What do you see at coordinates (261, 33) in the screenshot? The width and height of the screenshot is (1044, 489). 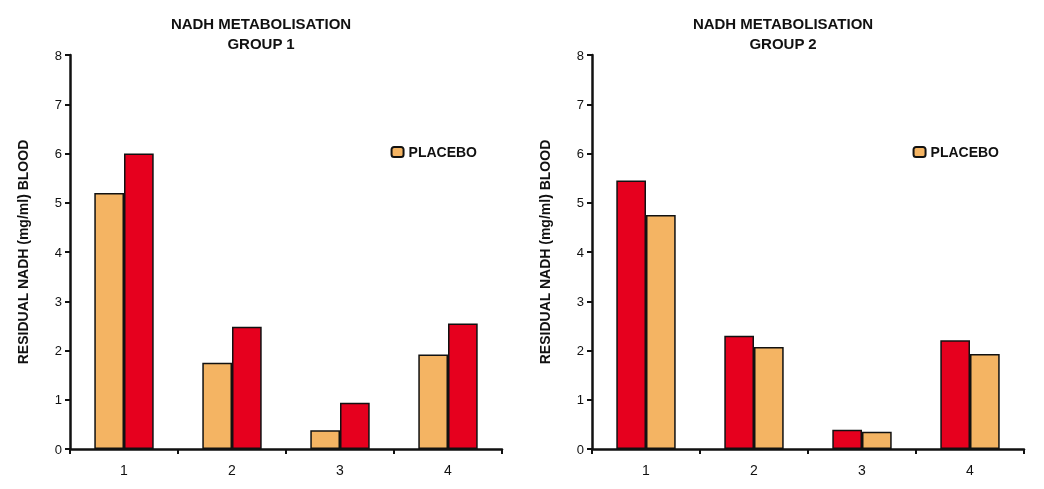 I see `chart-title: NADH METABOLISATION GROUP 1` at bounding box center [261, 33].